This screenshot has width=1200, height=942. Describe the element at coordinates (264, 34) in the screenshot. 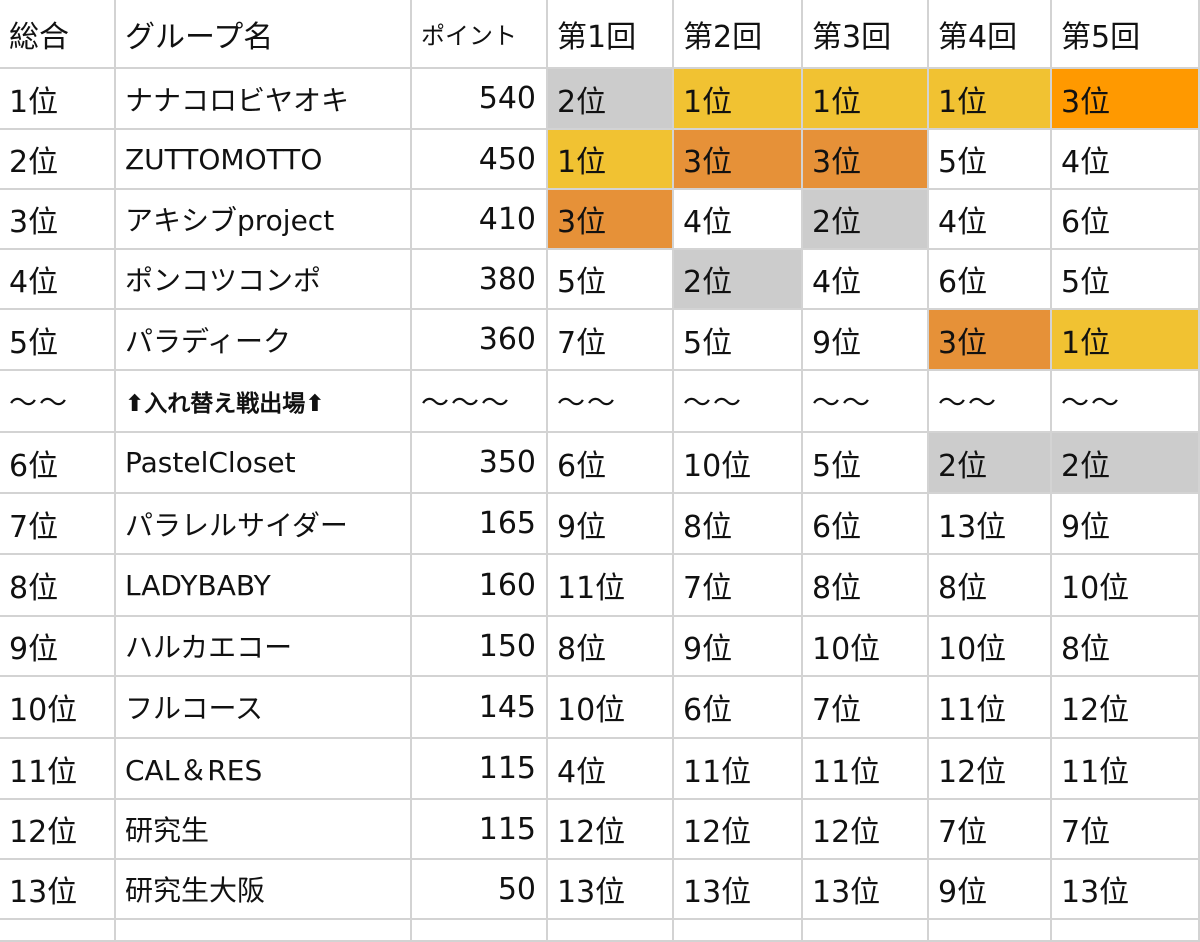

I see `header-cell-group: グループ名` at that location.